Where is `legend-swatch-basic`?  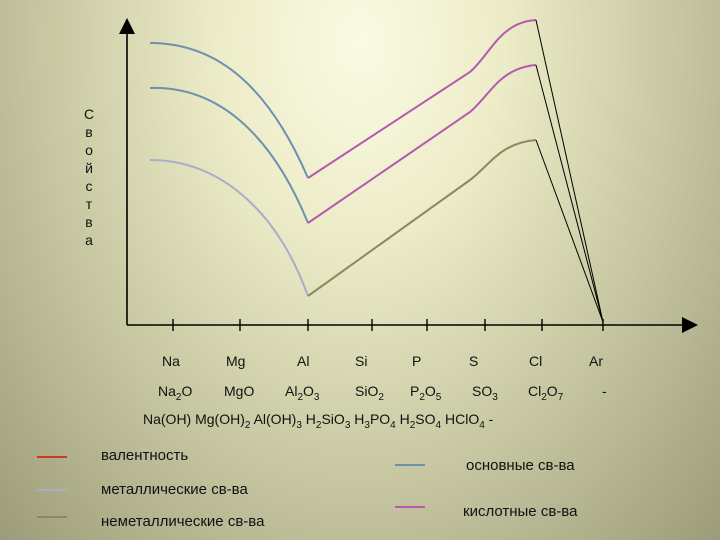 legend-swatch-basic is located at coordinates (410, 465).